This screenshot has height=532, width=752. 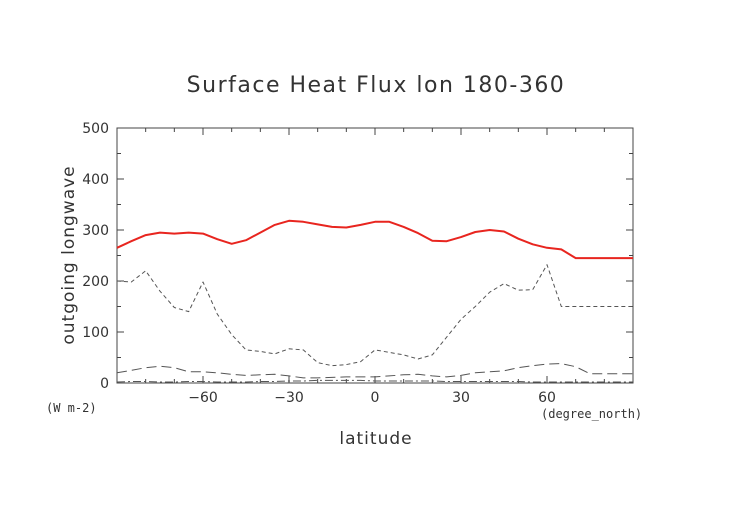 What do you see at coordinates (289, 398) in the screenshot?
I see `x-tick-label: −30` at bounding box center [289, 398].